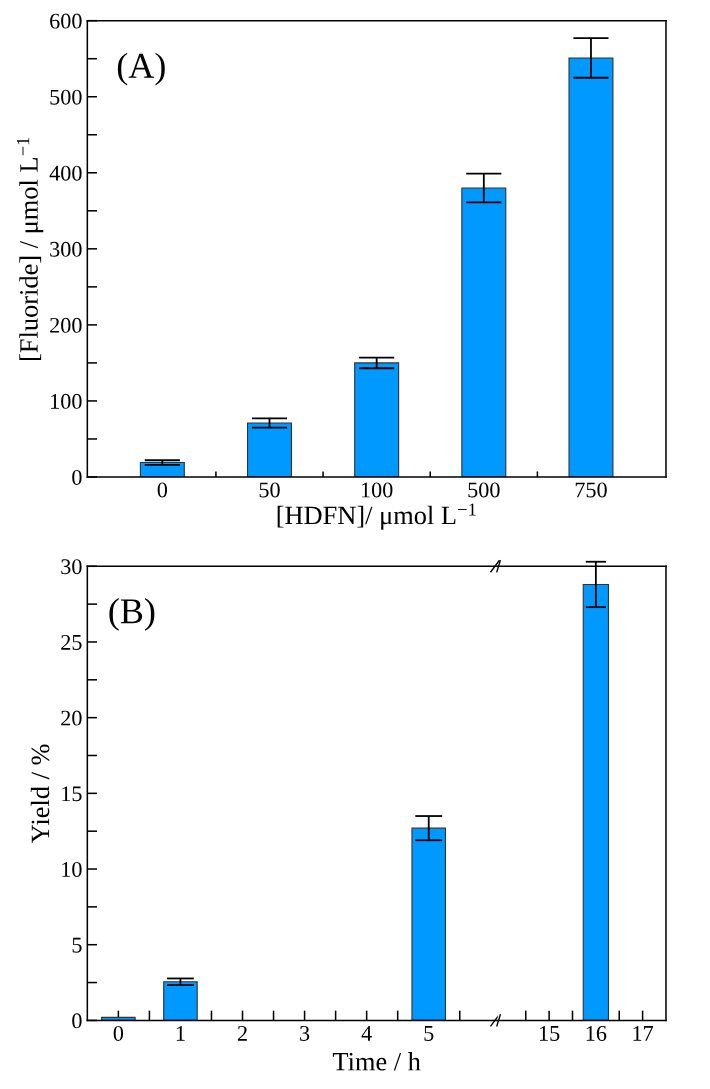 The height and width of the screenshot is (1089, 710). I want to click on y-tick-label: 5, so click(77, 945).